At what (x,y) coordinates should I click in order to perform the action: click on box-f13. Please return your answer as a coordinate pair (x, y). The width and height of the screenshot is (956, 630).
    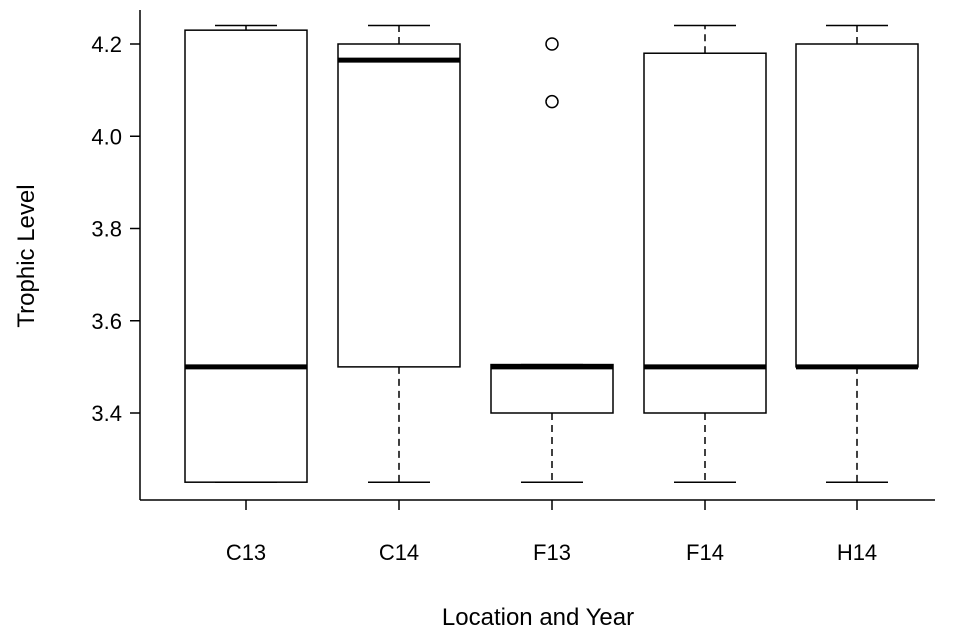
    Looking at the image, I should click on (552, 260).